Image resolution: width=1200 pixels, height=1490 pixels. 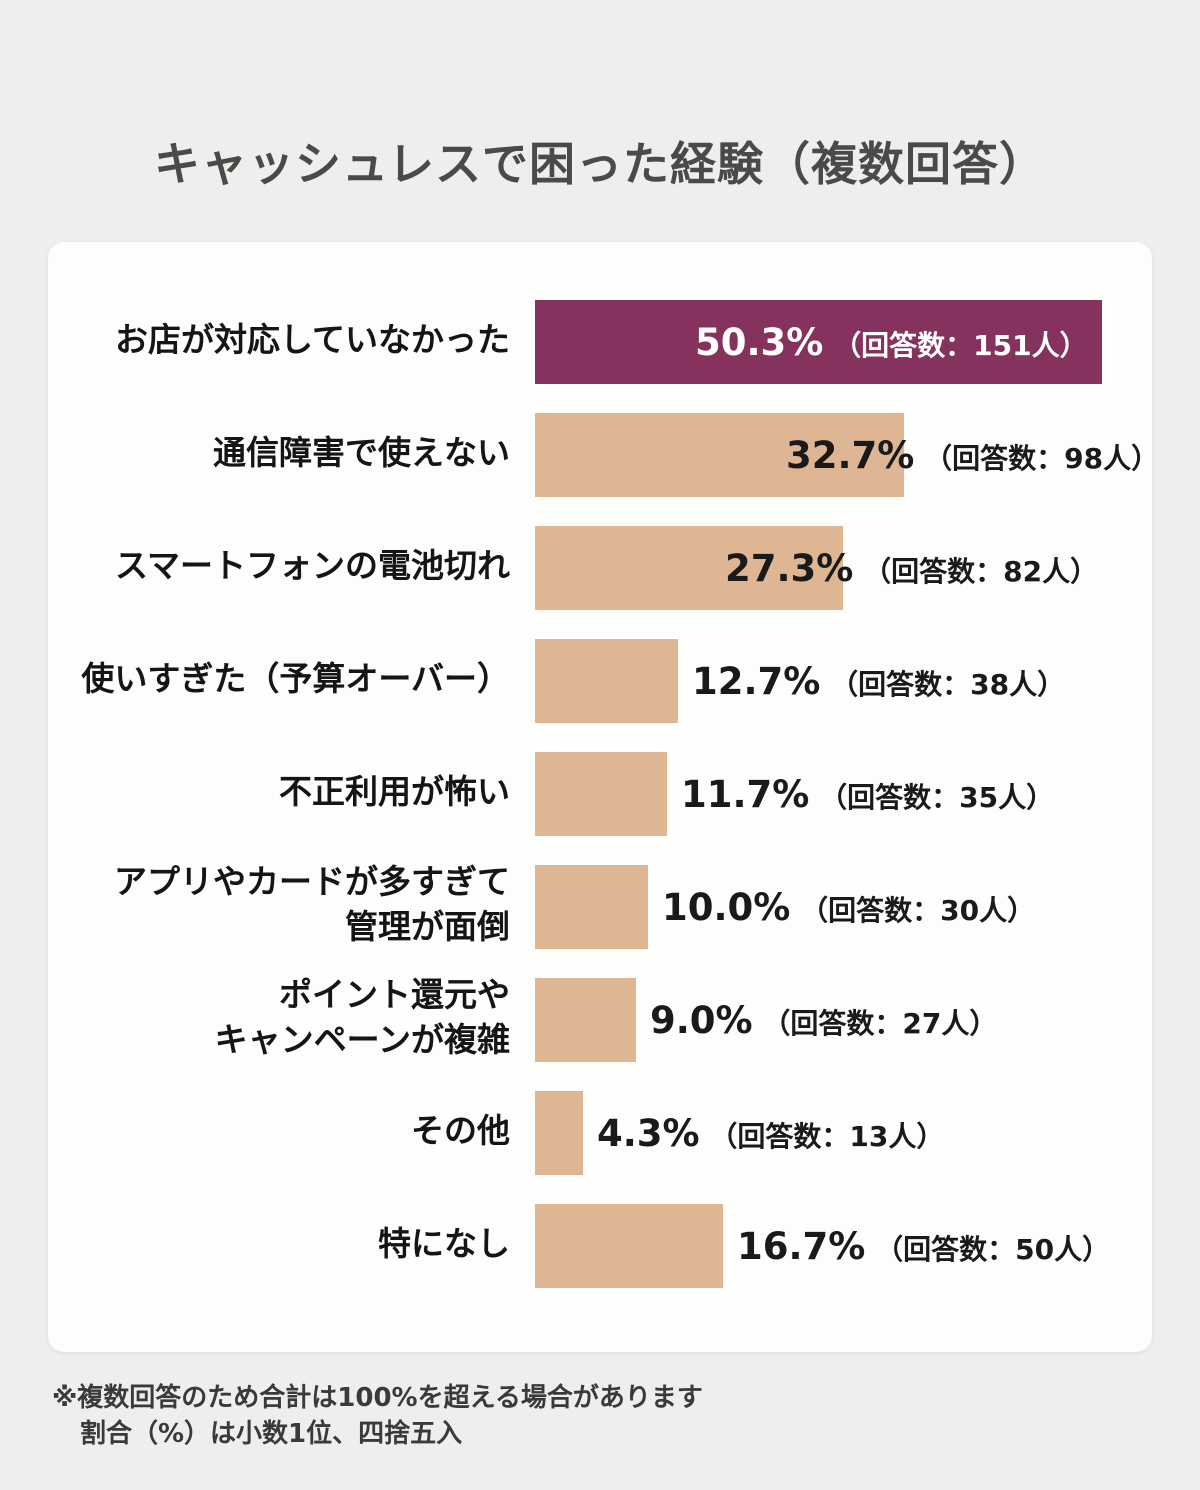 I want to click on value-label: 4.3% （回答数：13人）, so click(x=770, y=1133).